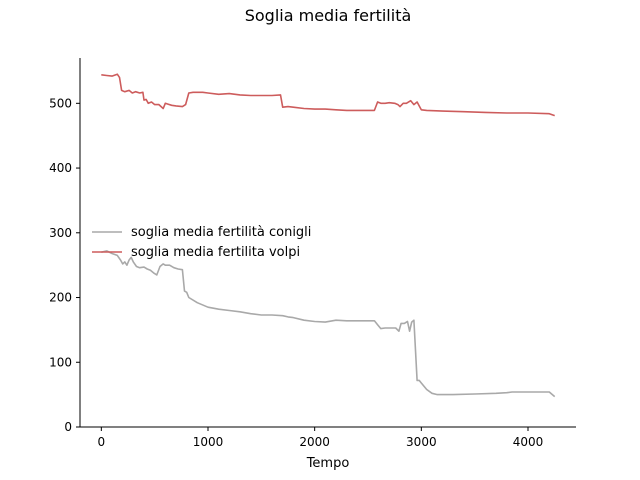 Image resolution: width=640 pixels, height=480 pixels. What do you see at coordinates (60, 362) in the screenshot?
I see `y-tick-label: 100` at bounding box center [60, 362].